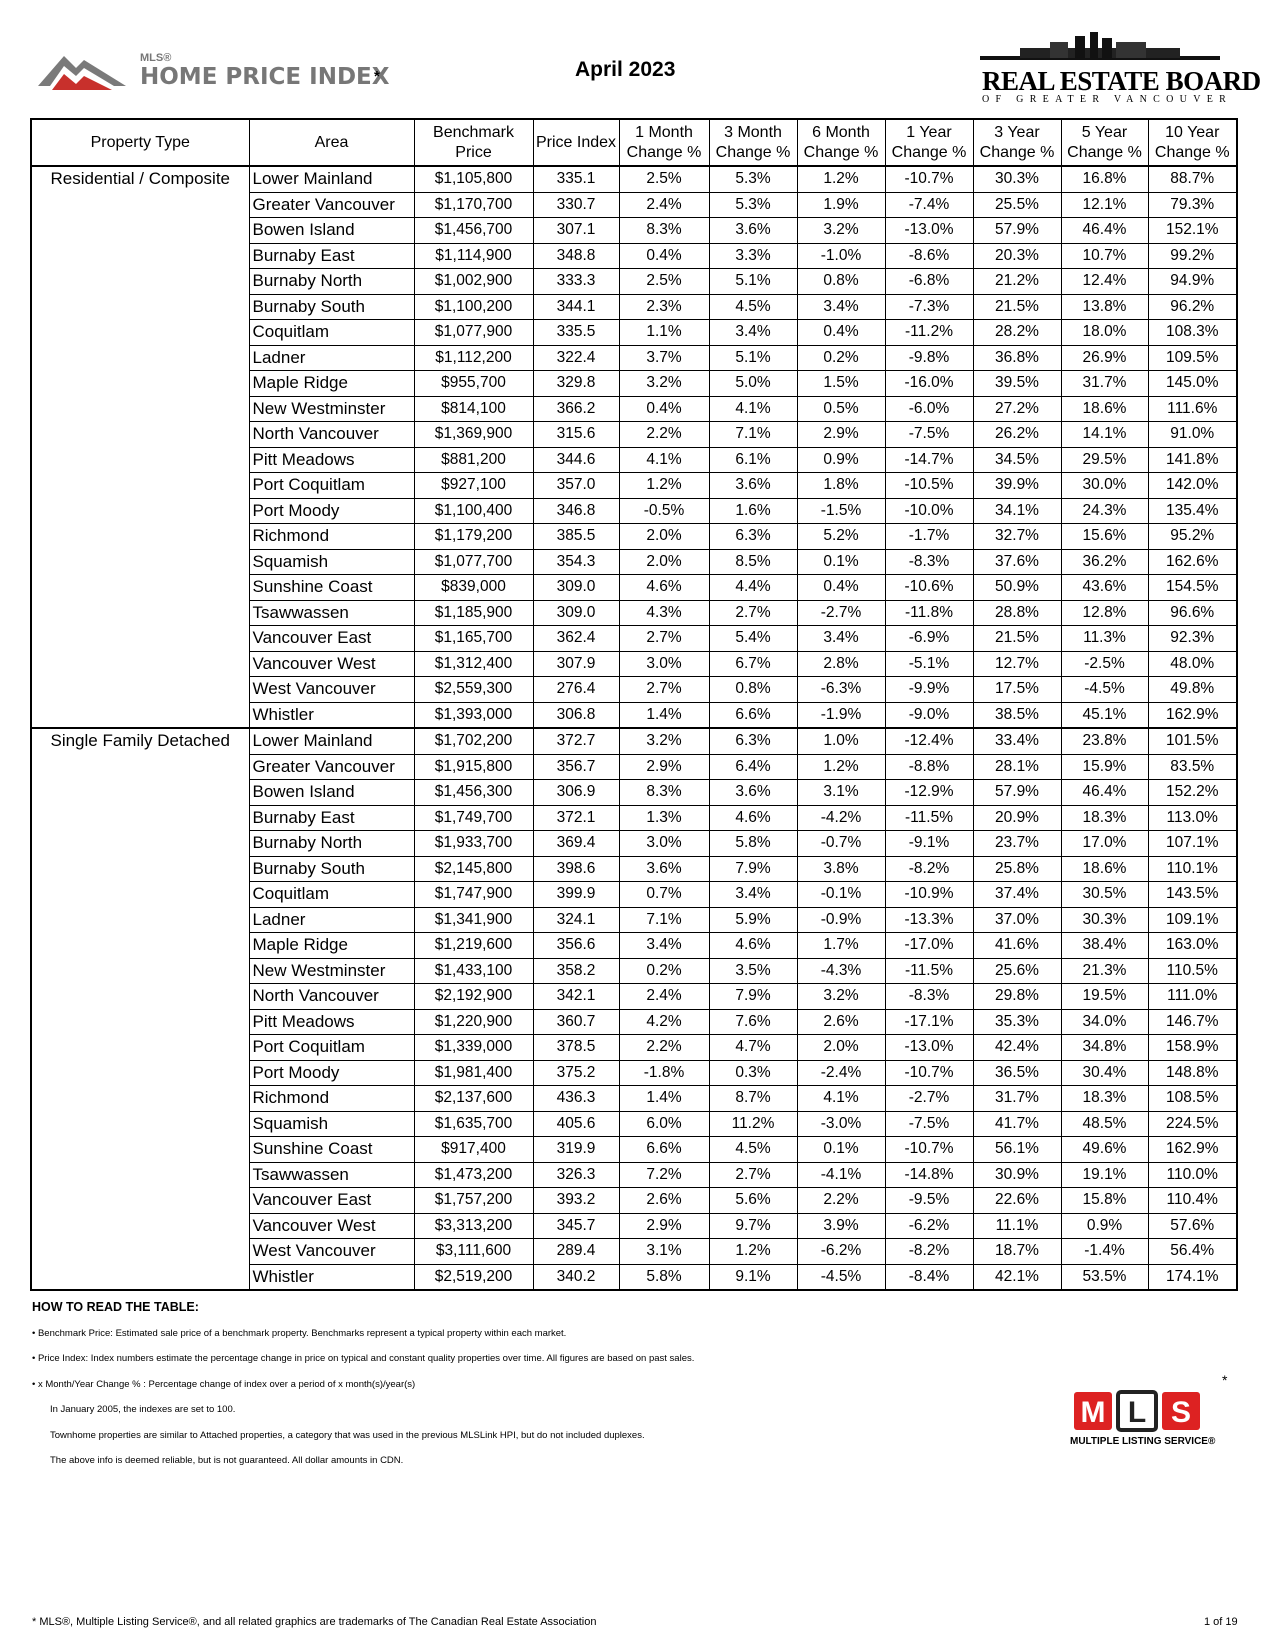 The image size is (1275, 1650). I want to click on cell: $927,100, so click(473, 485).